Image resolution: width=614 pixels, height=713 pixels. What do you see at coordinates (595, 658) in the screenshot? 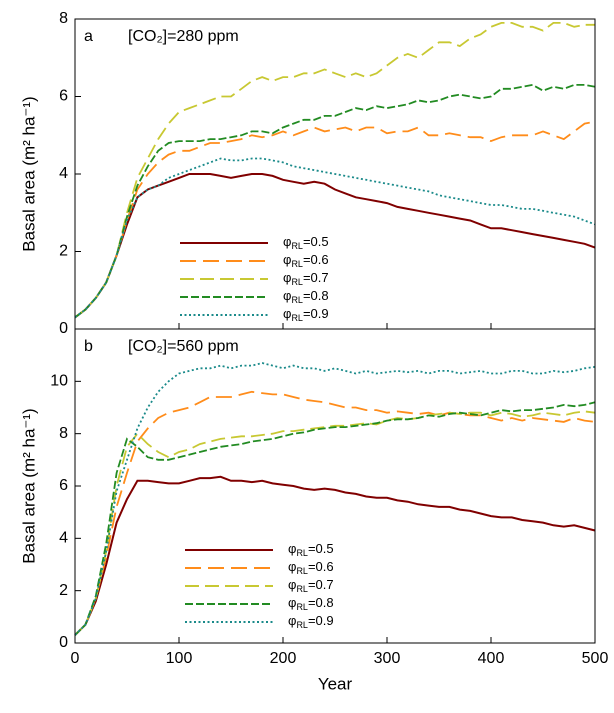
I see `x-tick-label: 500` at bounding box center [595, 658].